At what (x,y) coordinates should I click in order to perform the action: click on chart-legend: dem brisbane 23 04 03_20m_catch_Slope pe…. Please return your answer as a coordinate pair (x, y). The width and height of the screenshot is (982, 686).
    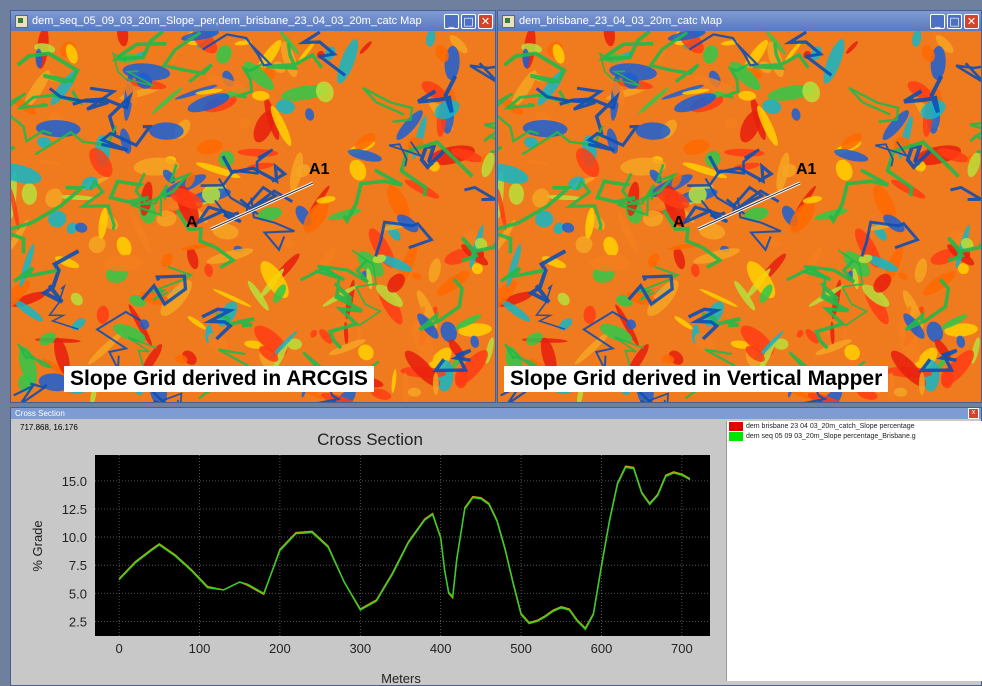
    Looking at the image, I should click on (854, 551).